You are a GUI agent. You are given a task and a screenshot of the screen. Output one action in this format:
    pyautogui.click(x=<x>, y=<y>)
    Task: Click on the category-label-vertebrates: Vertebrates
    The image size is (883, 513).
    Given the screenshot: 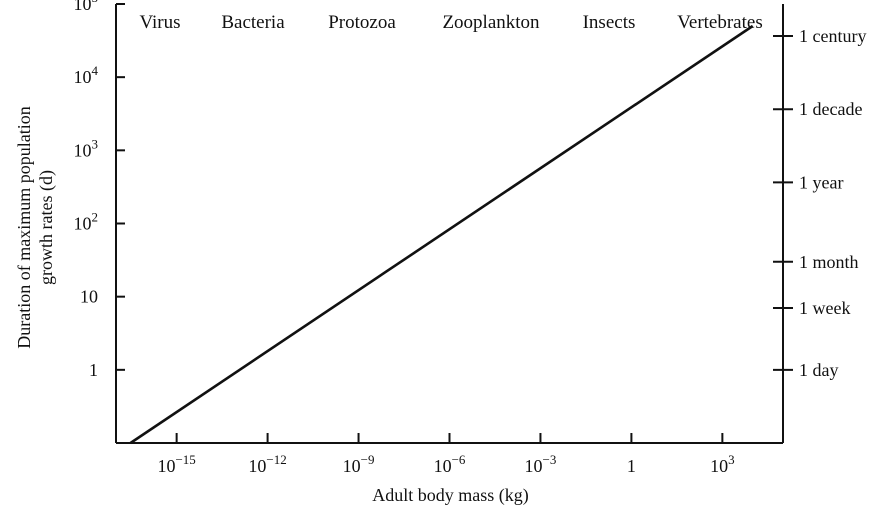 What is the action you would take?
    pyautogui.click(x=719, y=22)
    